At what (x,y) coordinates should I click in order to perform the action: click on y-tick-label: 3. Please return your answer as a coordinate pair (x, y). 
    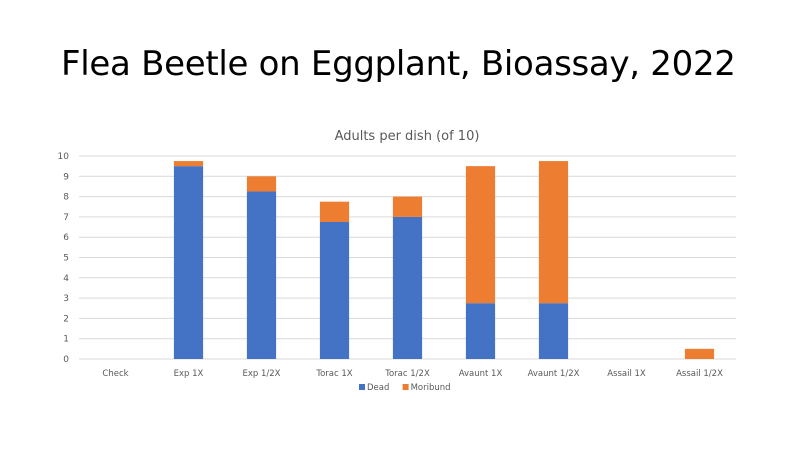
    Looking at the image, I should click on (66, 299).